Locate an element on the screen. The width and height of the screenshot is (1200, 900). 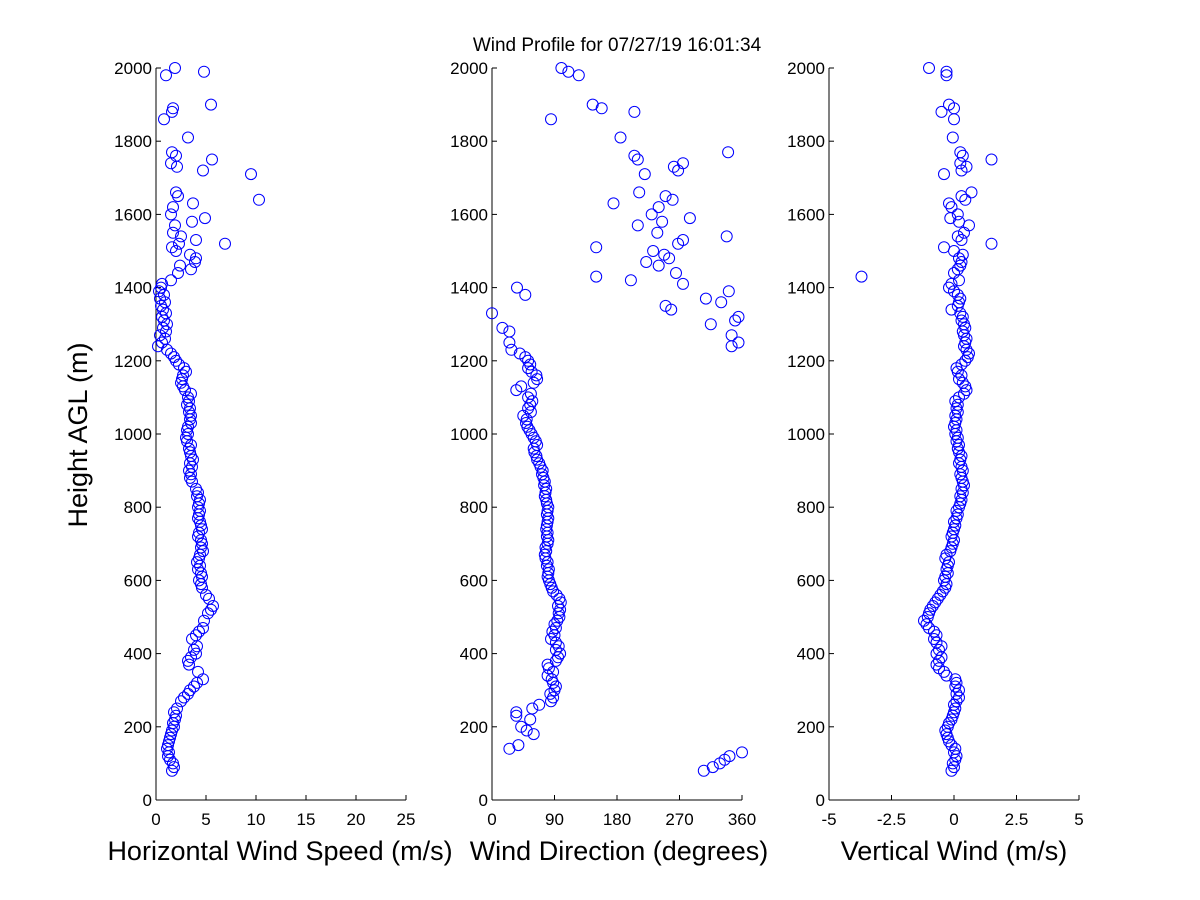
x-axis-label-speed: Horizontal Wind Speed (m/s) is located at coordinates (279, 851).